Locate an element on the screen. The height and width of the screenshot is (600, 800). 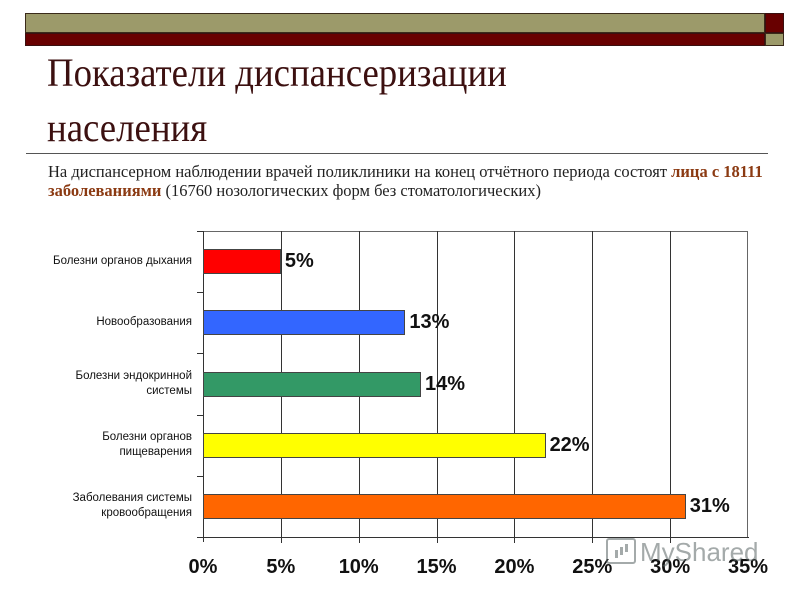
bar-value-label: 5% is located at coordinates (299, 261).